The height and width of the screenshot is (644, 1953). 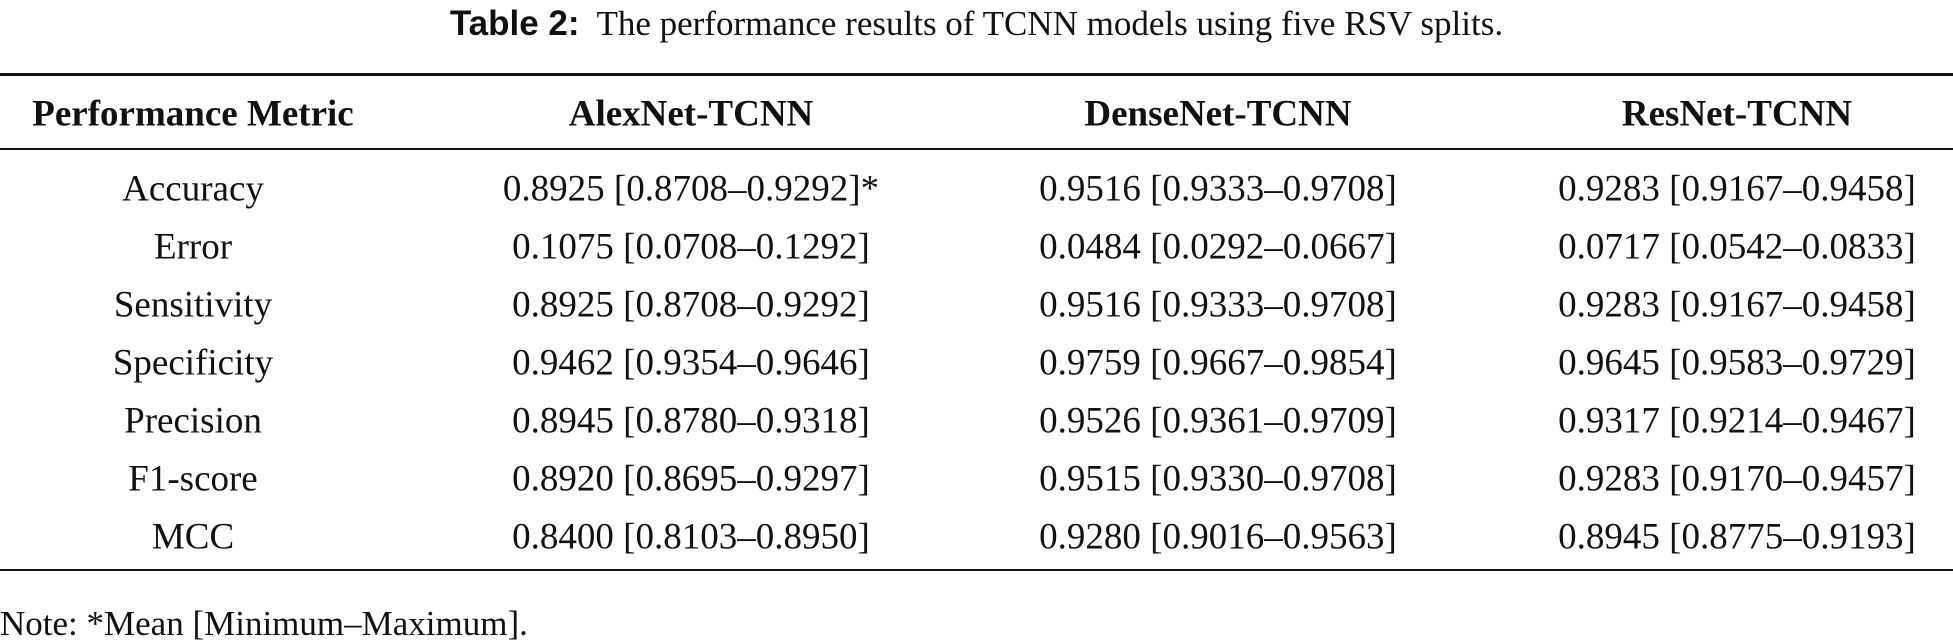 I want to click on table-cell: 0.0484 [0.0292–0.0667], so click(x=1218, y=247).